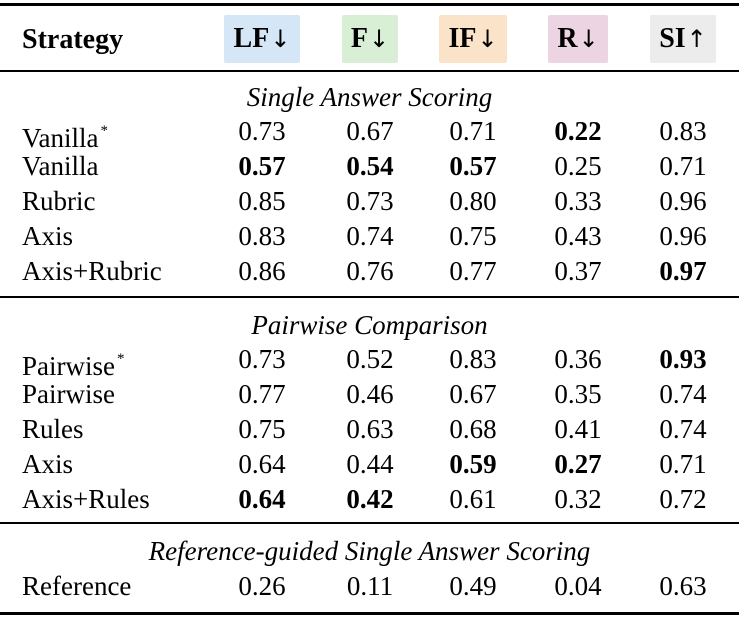 This screenshot has width=739, height=617. I want to click on score-cell: 0.27, so click(578, 464).